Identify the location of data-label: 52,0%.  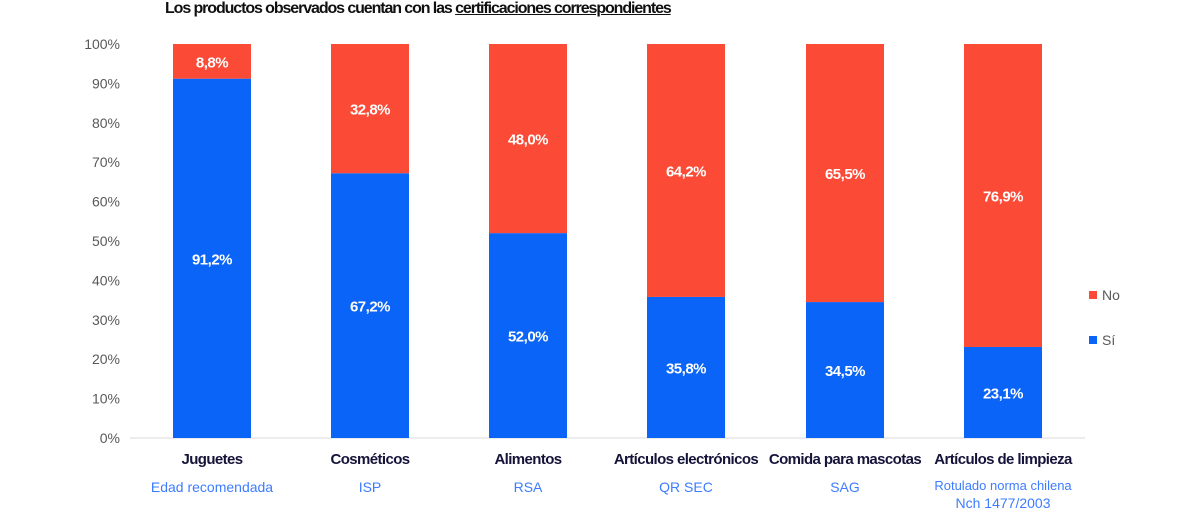
(528, 337).